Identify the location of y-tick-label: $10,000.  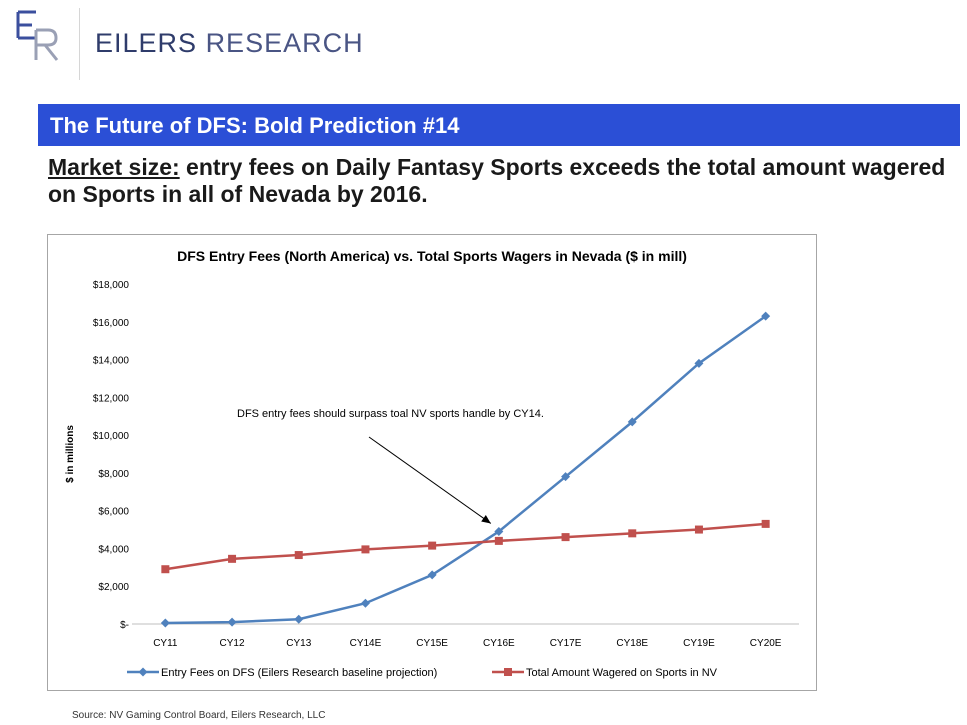
(111, 436).